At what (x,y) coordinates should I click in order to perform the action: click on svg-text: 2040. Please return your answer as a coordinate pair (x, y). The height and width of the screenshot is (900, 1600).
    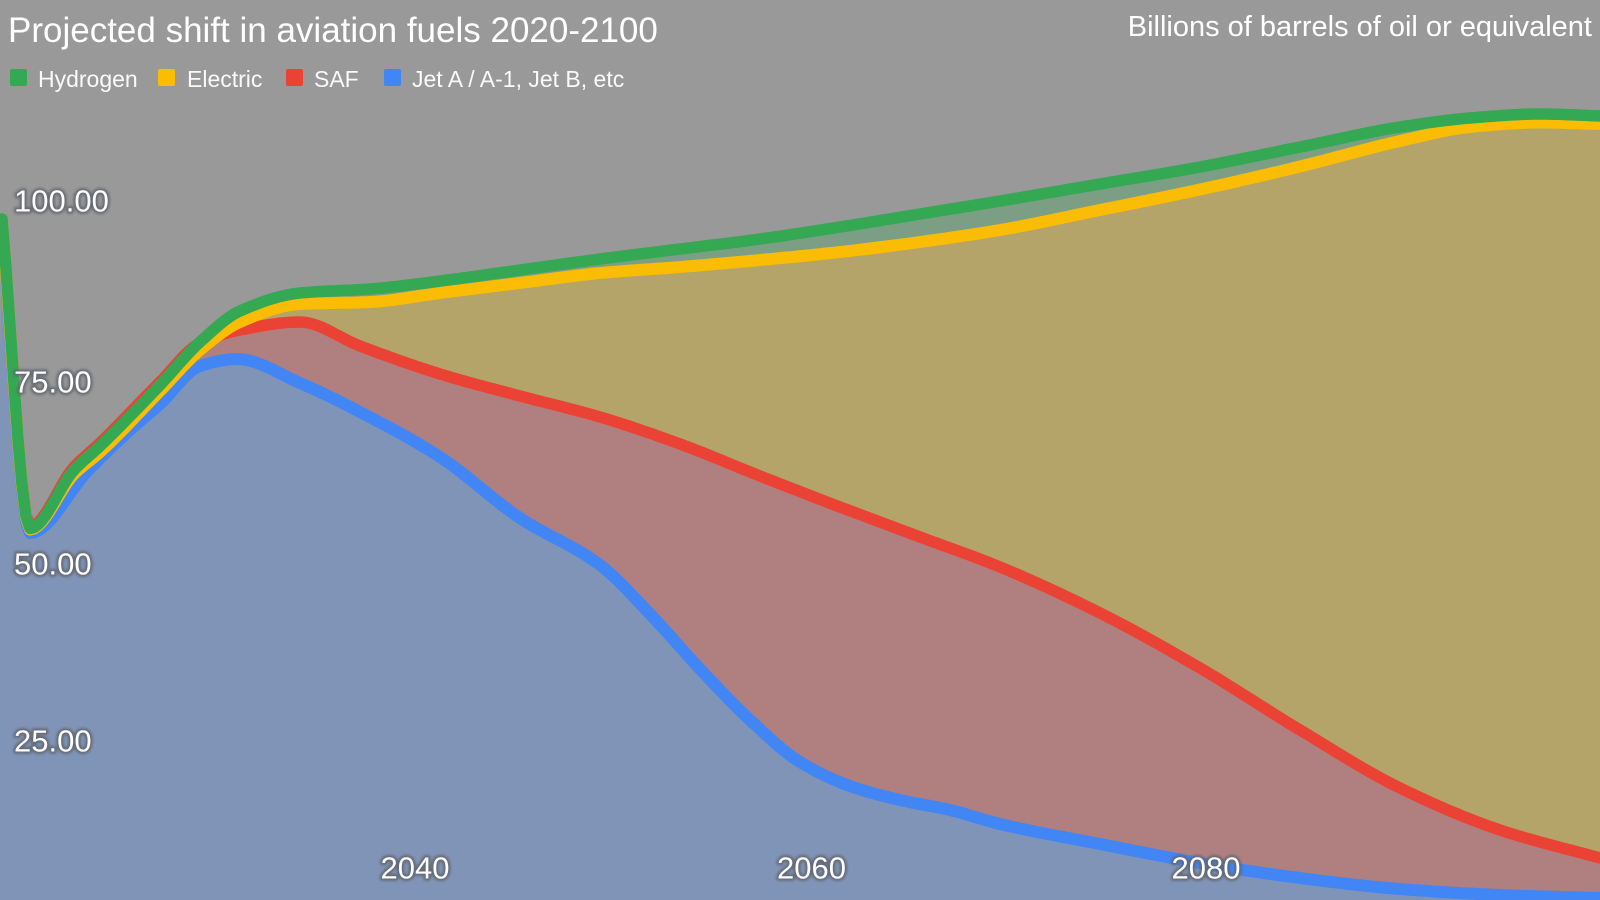
    Looking at the image, I should click on (415, 868).